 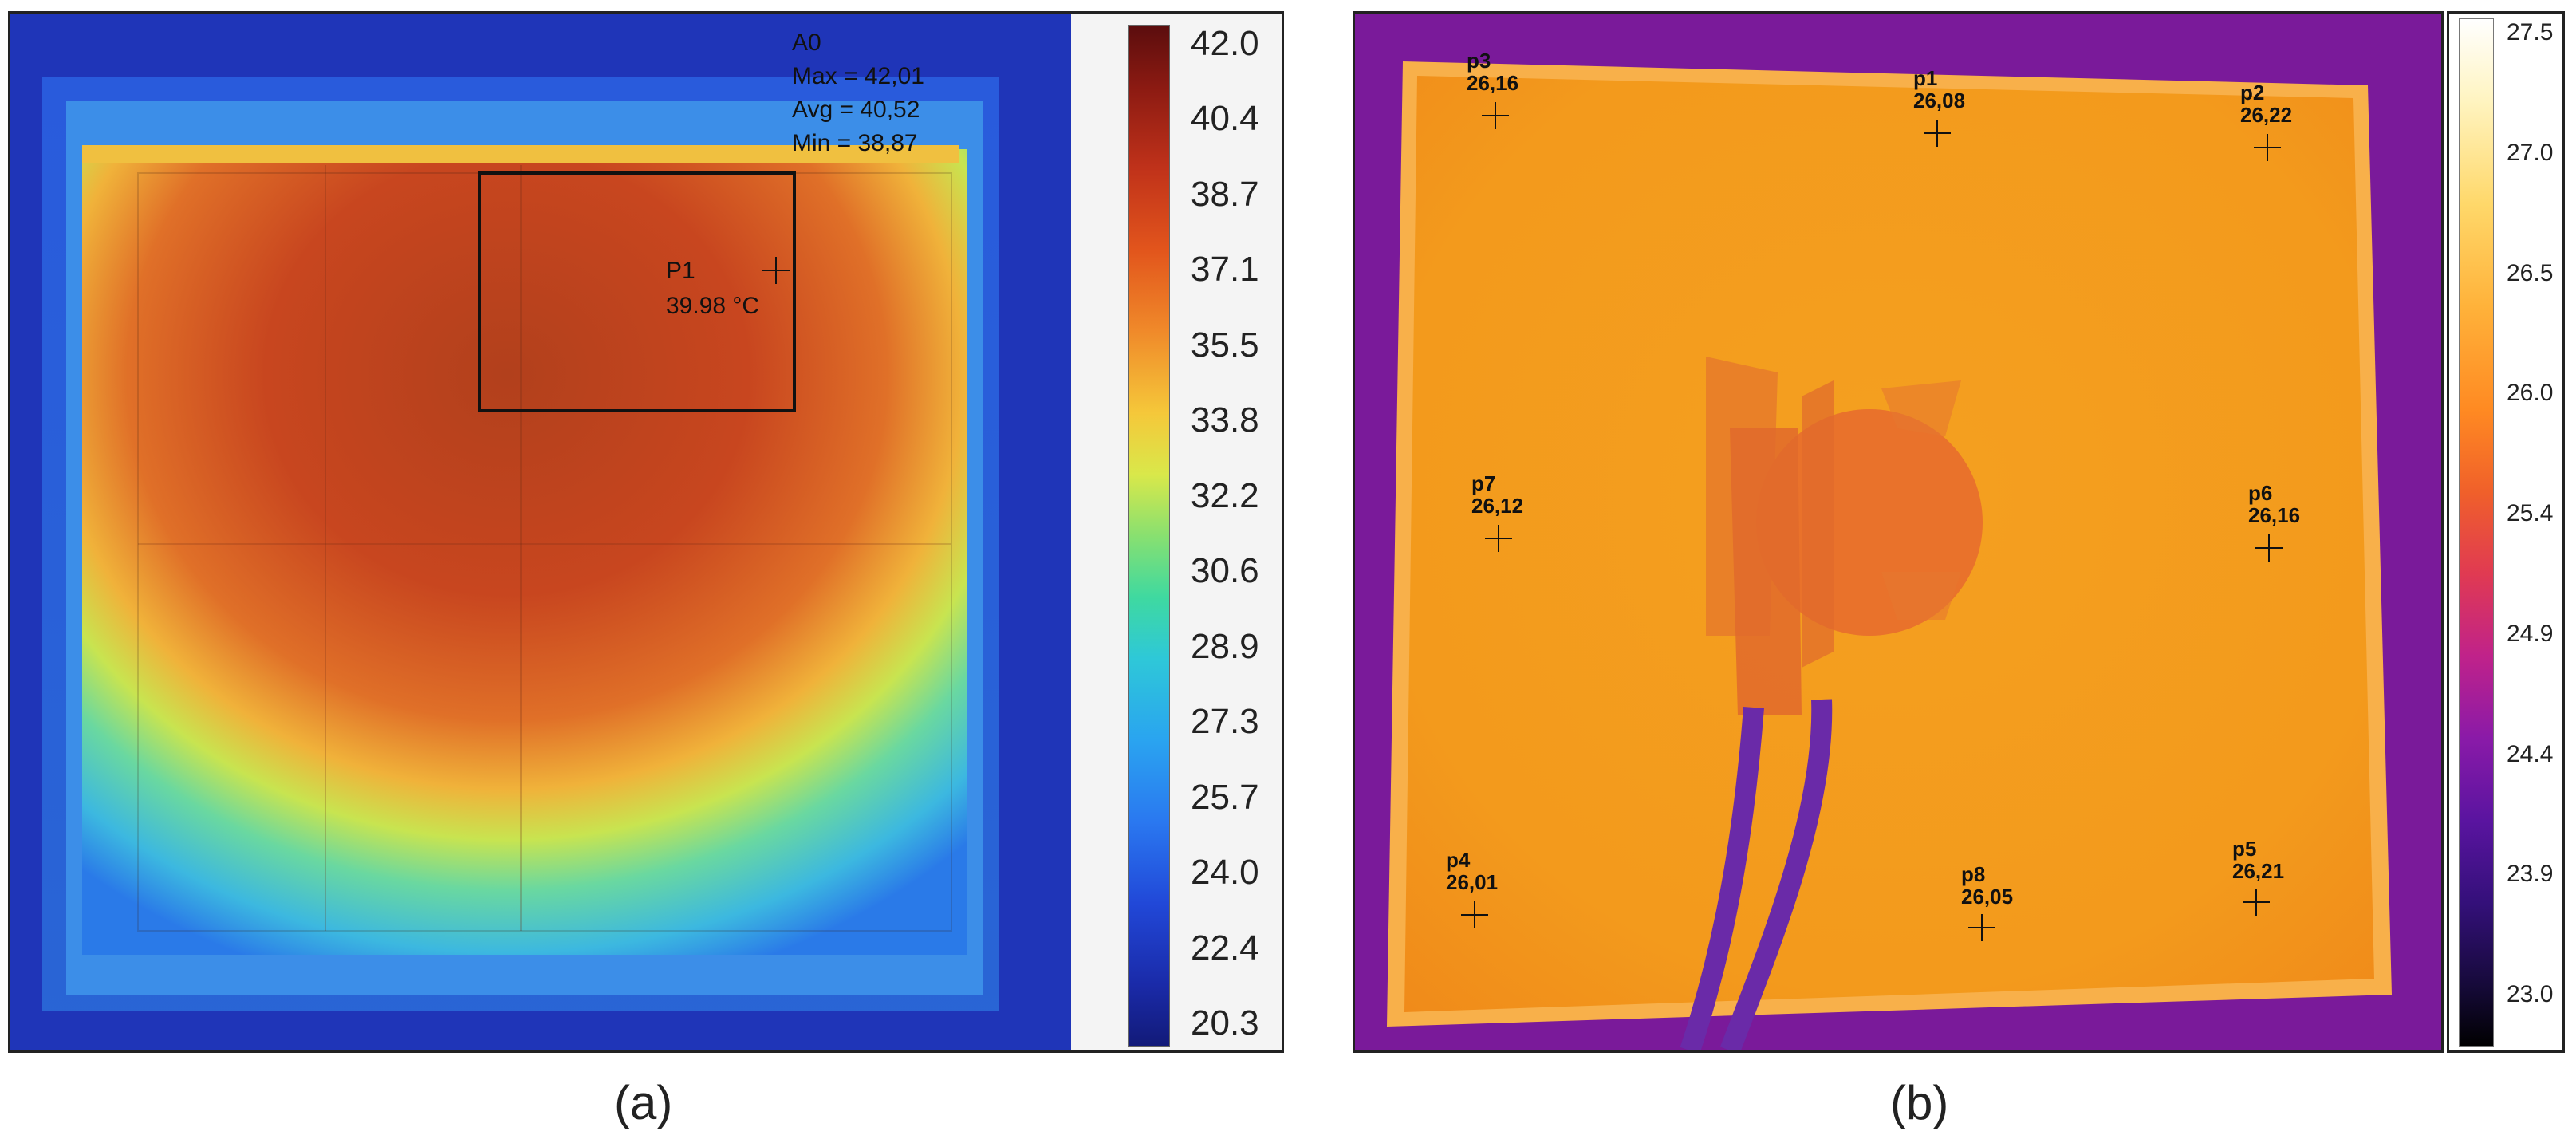 I want to click on scale-a-tick-label: 30.6, so click(x=1225, y=571).